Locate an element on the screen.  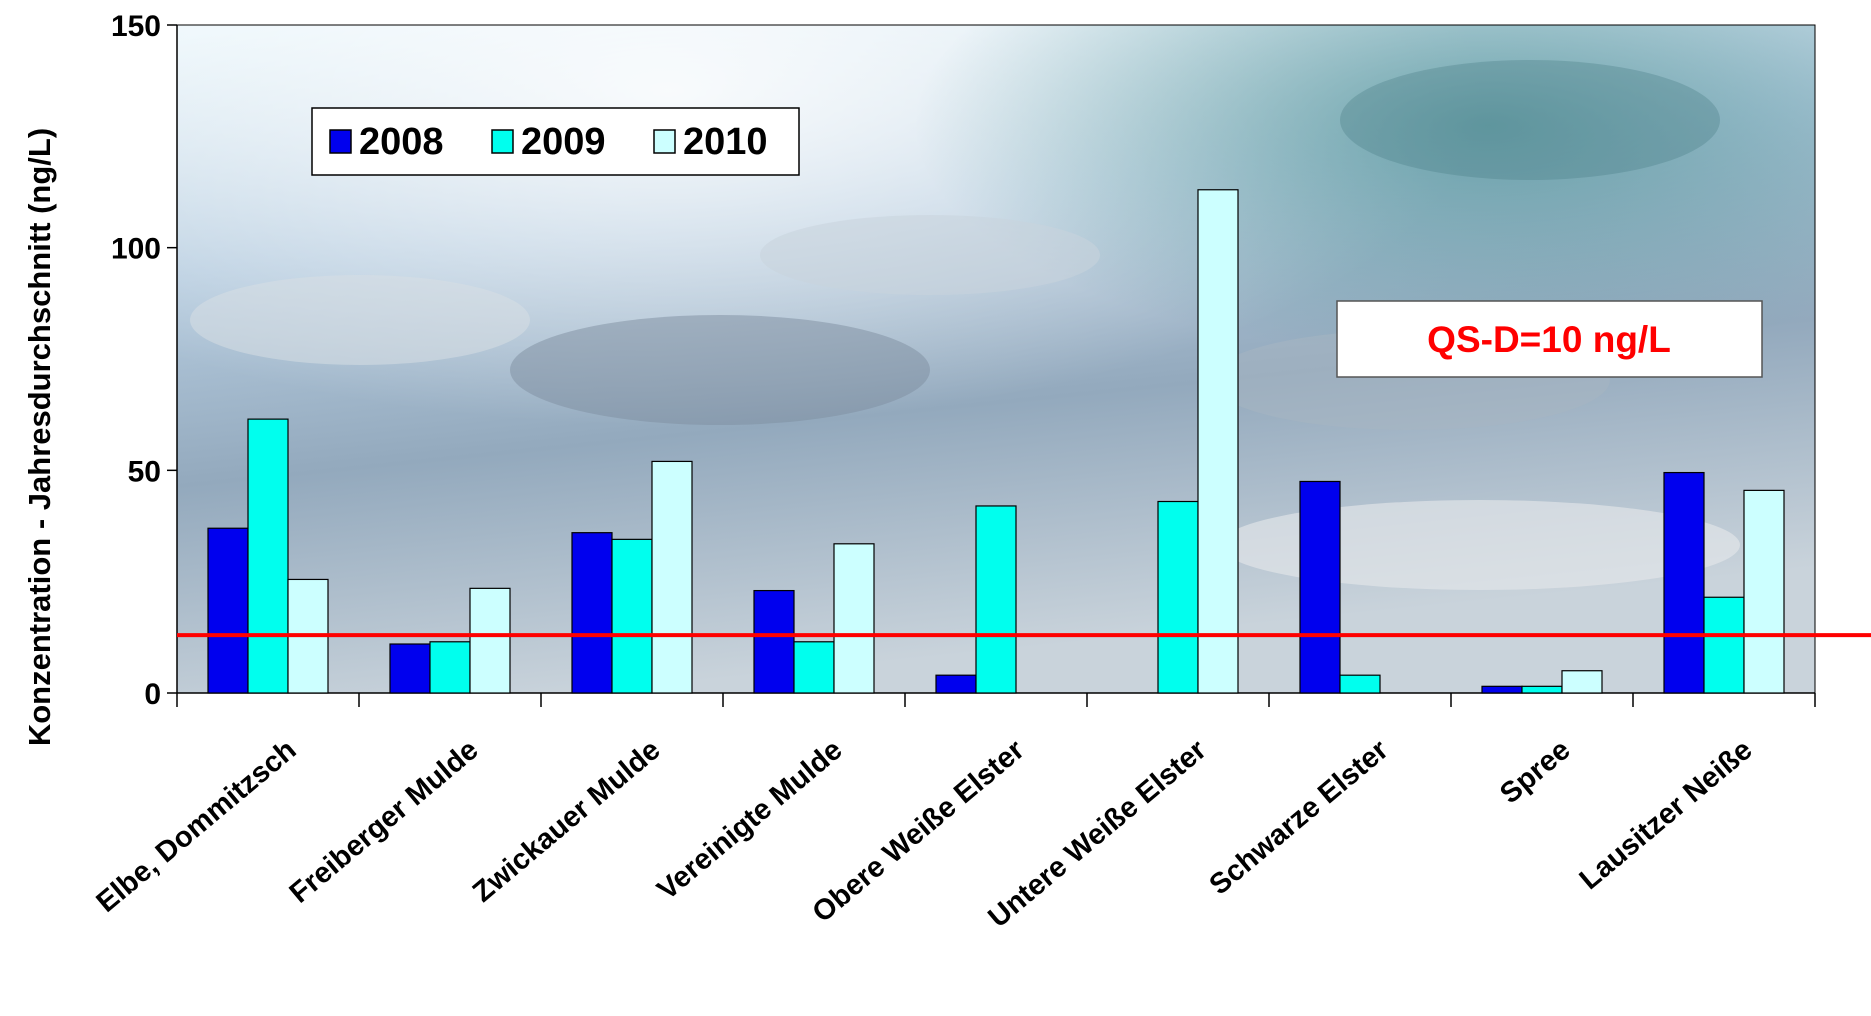
annotation-box: QS-D=10 ng/L is located at coordinates (1549, 339).